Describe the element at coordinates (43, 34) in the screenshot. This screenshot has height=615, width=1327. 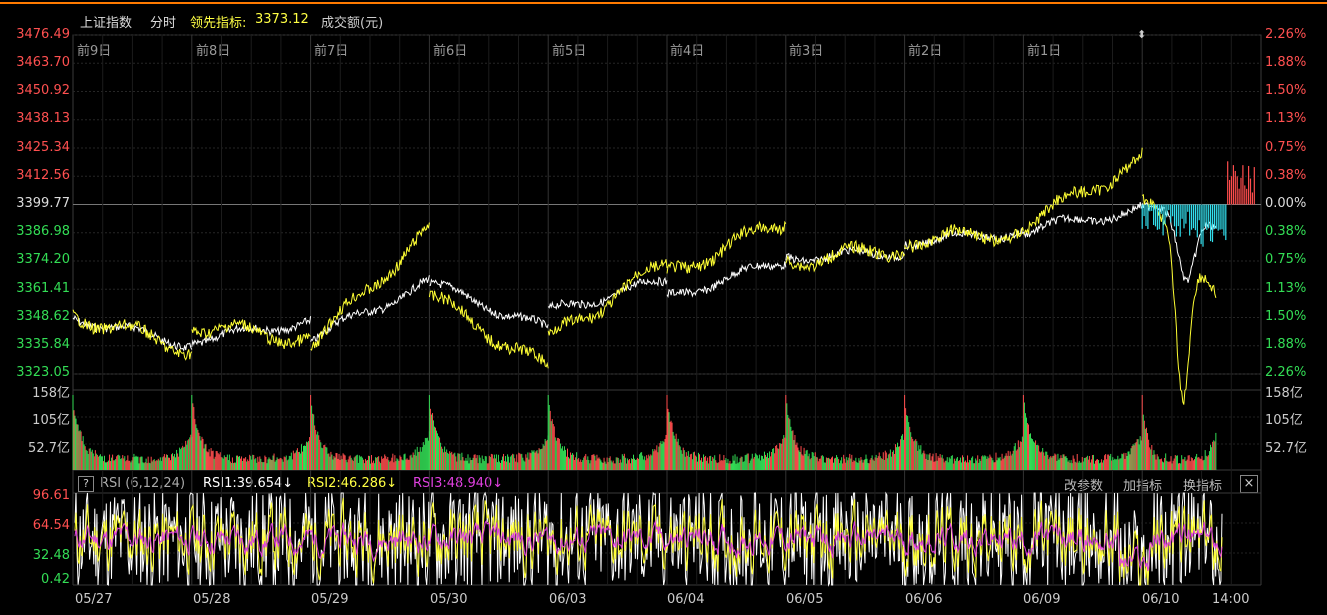
I see `price-tick: 3476.49` at that location.